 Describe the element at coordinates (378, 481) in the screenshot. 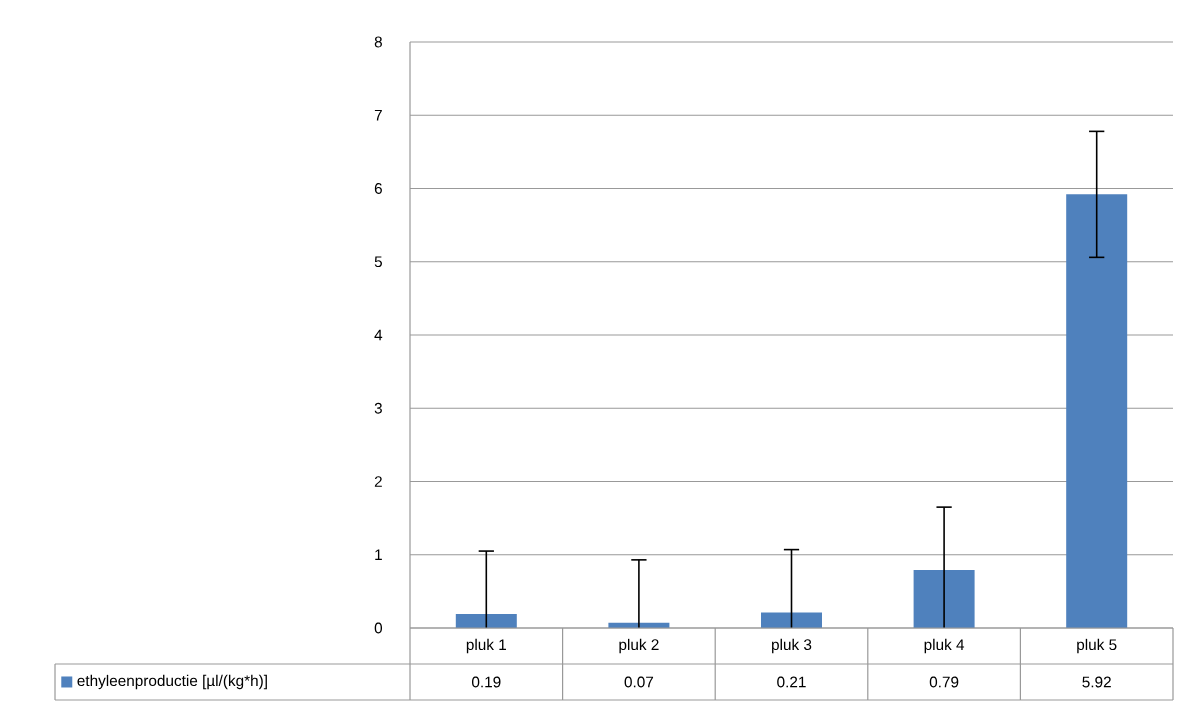

I see `y-tick-label: 2` at that location.